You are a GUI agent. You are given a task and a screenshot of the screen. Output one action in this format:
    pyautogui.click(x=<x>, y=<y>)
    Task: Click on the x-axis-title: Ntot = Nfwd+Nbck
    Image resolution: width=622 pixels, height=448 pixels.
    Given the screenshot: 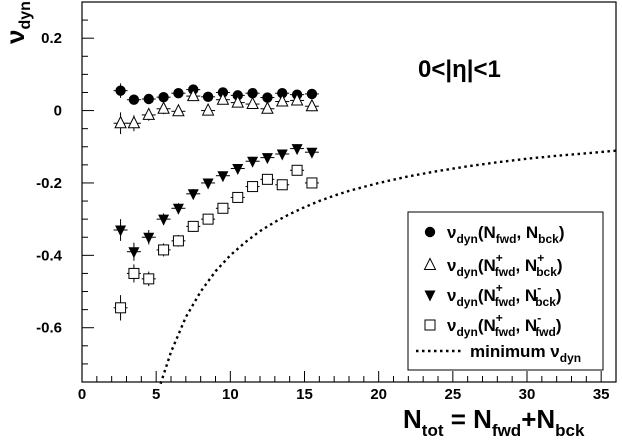 What is the action you would take?
    pyautogui.click(x=494, y=422)
    